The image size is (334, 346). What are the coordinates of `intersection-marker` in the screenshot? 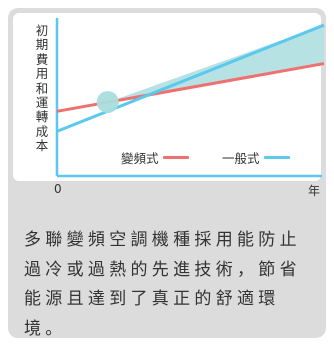 It's located at (107, 102).